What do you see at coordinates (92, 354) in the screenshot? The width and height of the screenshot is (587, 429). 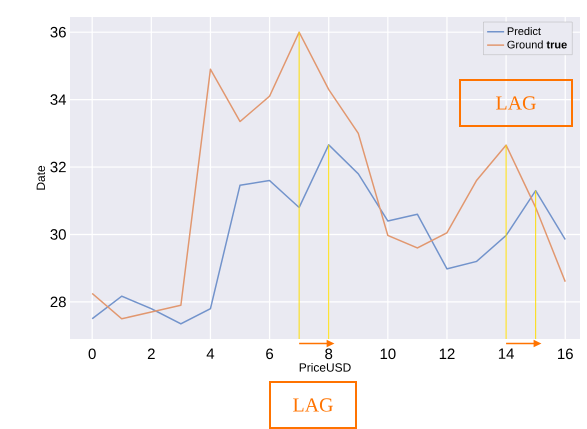 I see `x-tick-label: 0` at bounding box center [92, 354].